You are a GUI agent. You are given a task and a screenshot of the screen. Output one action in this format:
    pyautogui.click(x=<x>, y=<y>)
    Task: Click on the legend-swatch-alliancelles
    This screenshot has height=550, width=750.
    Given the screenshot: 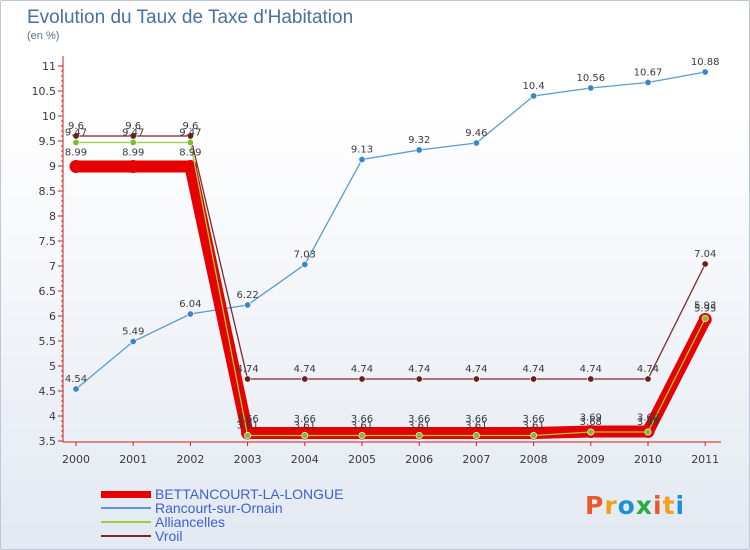 What is the action you would take?
    pyautogui.click(x=126, y=522)
    